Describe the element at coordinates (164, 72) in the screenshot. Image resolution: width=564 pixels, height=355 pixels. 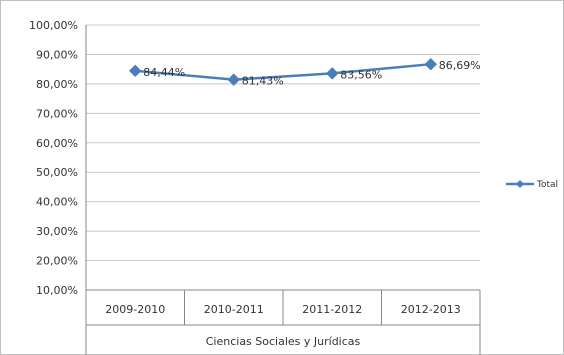
I see `data-label: 84,44%` at that location.